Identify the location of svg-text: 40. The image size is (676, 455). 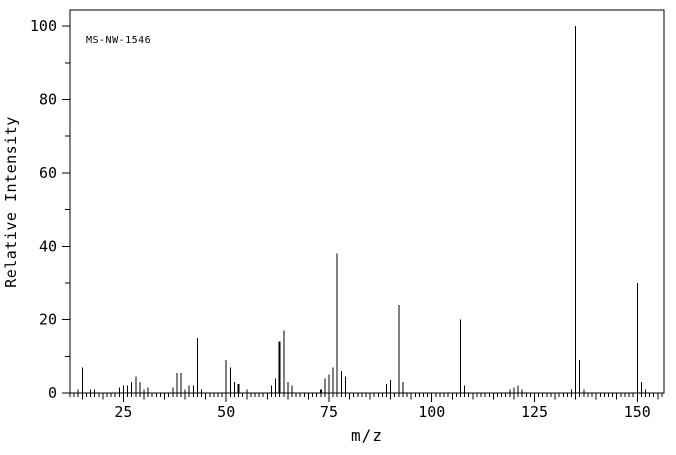
(48, 246).